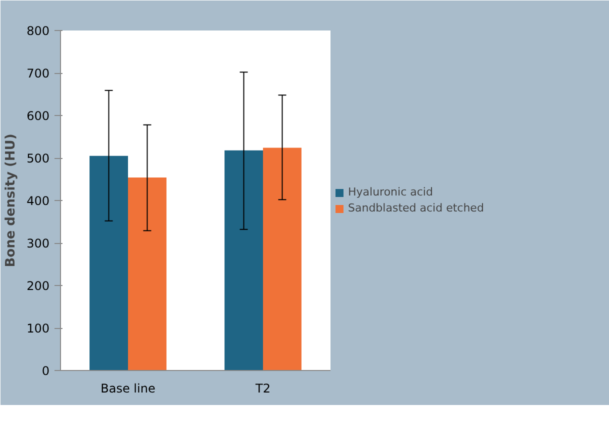  I want to click on x-tick-label: T2, so click(262, 389).